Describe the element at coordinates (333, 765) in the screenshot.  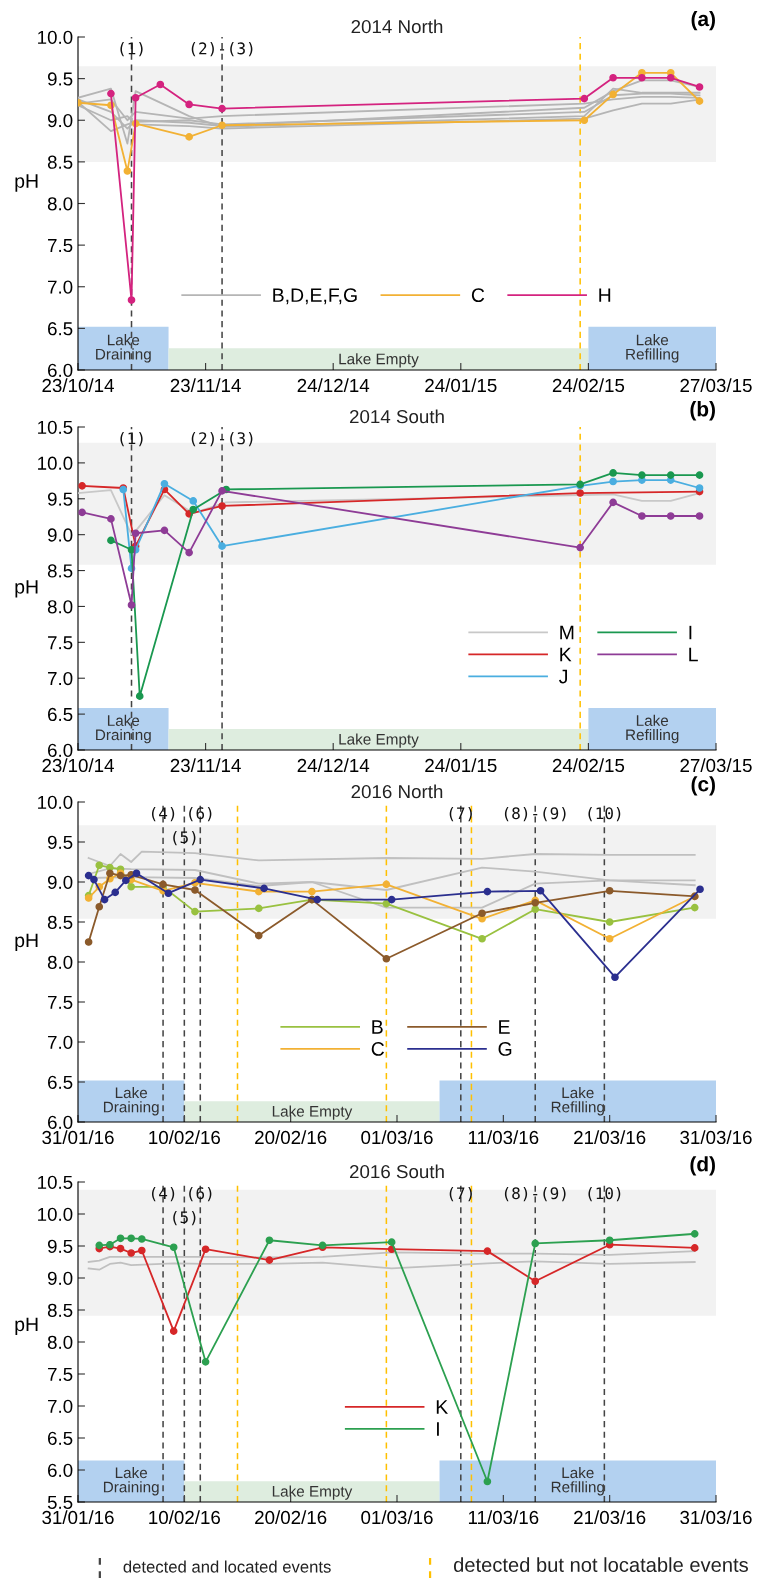
I see `x-tick-label: 24/12/14` at that location.